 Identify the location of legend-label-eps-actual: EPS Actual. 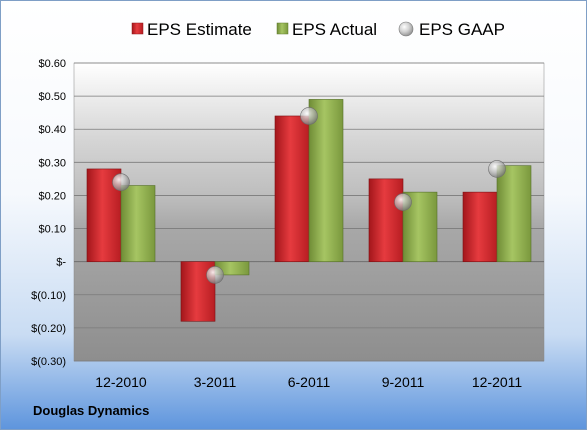
(334, 29).